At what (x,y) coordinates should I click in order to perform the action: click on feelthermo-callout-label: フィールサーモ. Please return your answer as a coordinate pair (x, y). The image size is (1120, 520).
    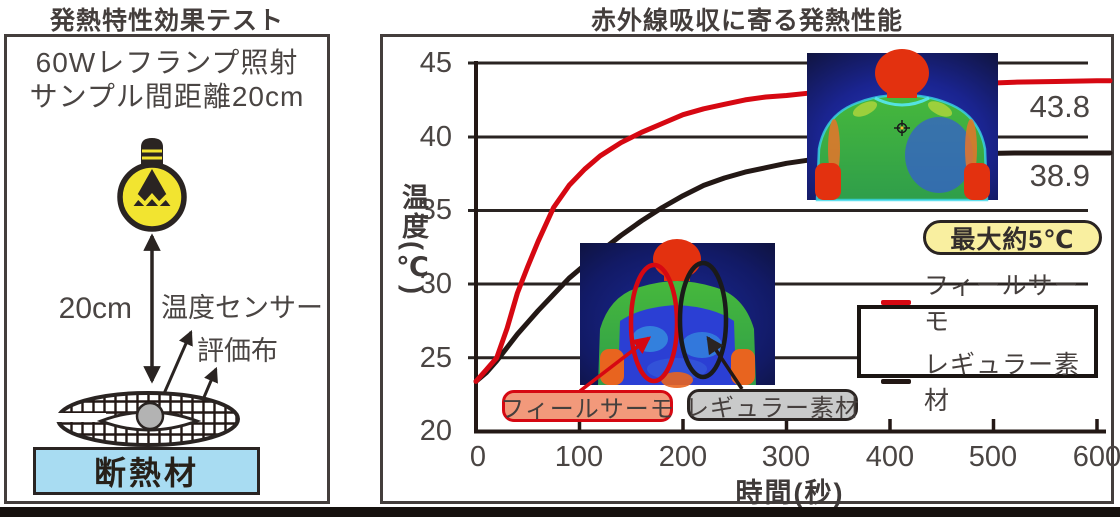
    Looking at the image, I should click on (587, 409).